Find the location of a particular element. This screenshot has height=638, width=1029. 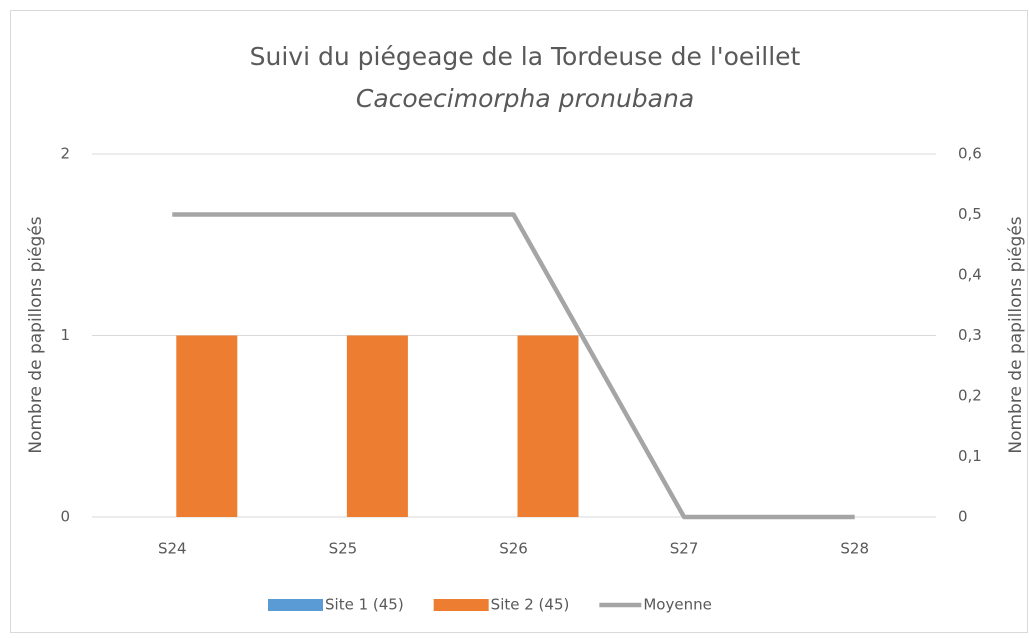

y2-tick-label: 0,4 is located at coordinates (970, 275).